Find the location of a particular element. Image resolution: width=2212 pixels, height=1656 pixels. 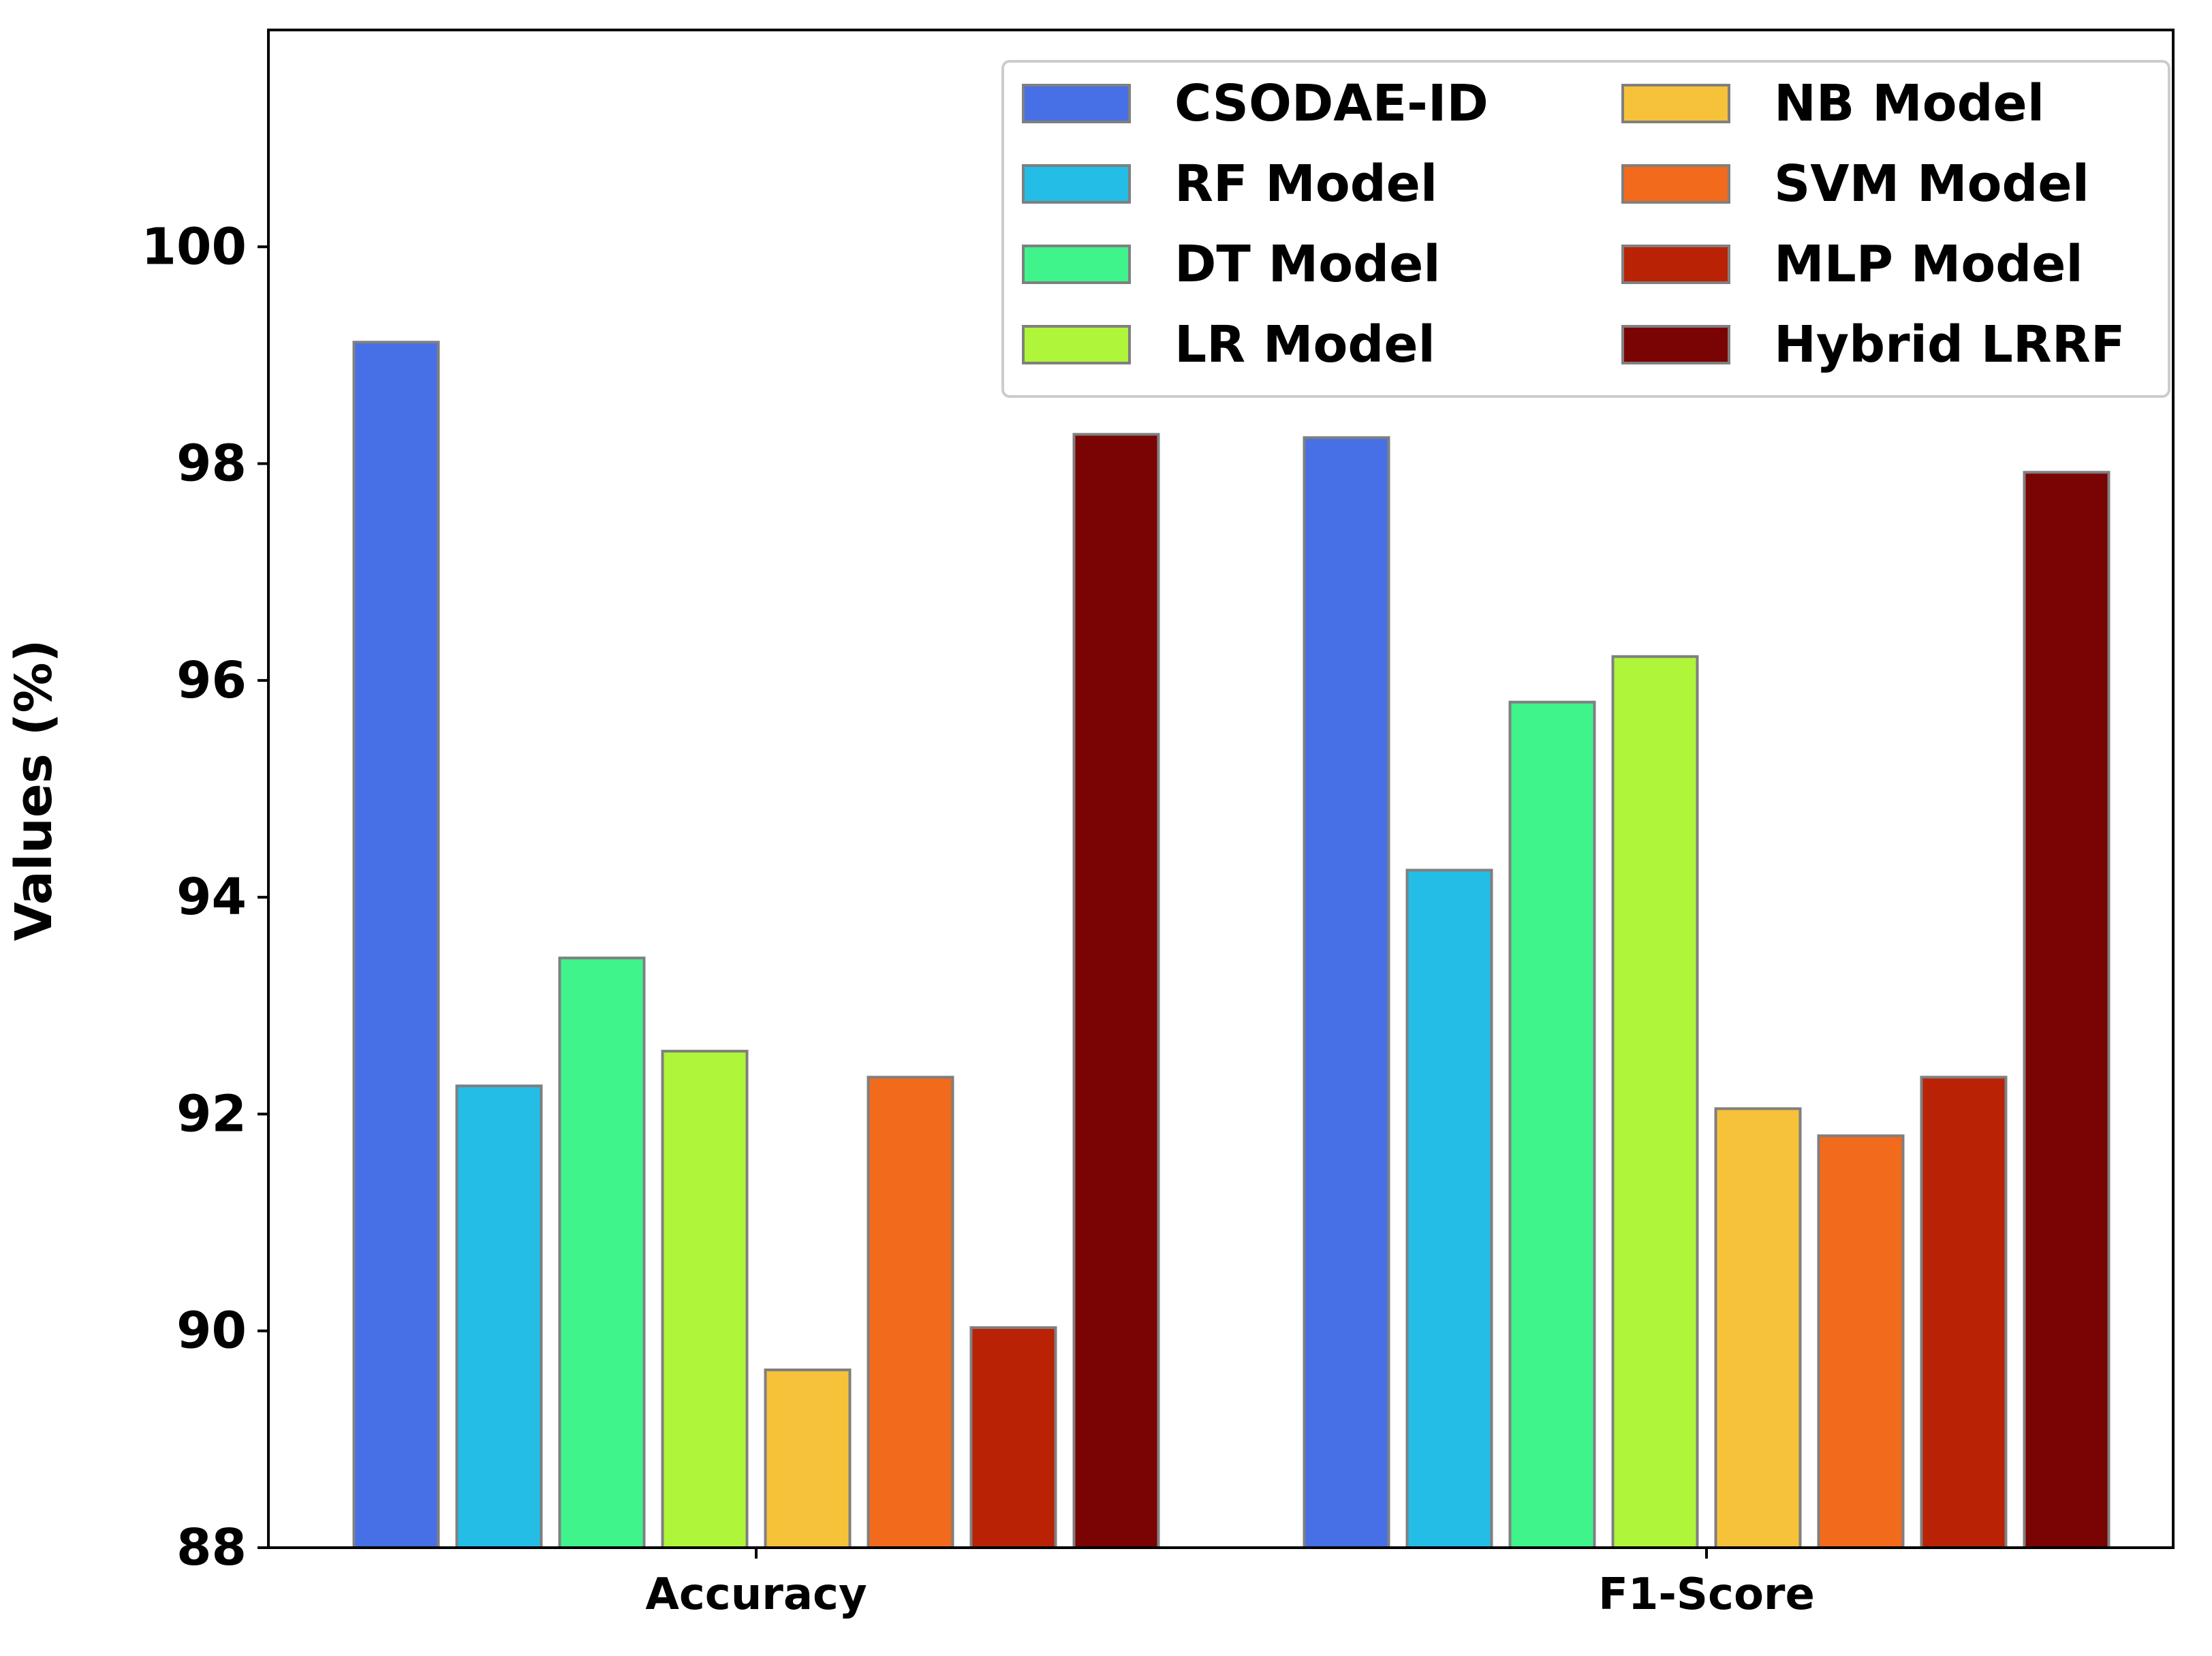

bar-nb-model-f1-score is located at coordinates (1758, 1328).